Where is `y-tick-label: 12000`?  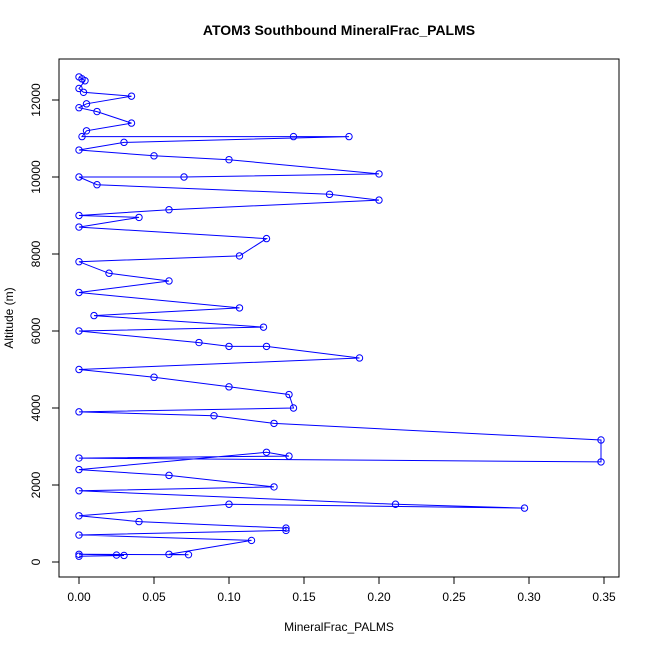 y-tick-label: 12000 is located at coordinates (36, 100).